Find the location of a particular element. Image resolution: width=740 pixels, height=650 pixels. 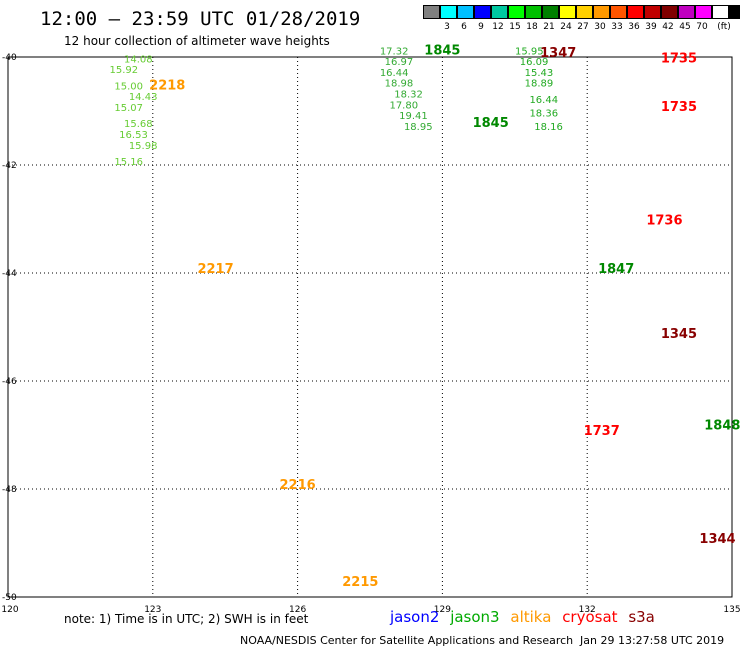

map-title: 12:00 – 23:59 UTC 01/28/2019 is located at coordinates (200, 19).